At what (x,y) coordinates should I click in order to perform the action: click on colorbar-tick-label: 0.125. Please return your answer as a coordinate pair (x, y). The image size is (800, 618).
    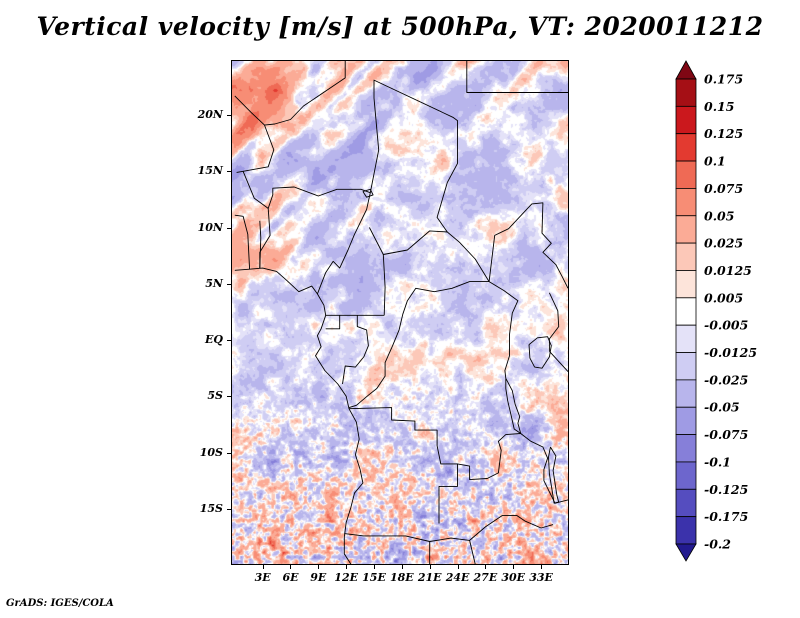
    Looking at the image, I should click on (723, 133).